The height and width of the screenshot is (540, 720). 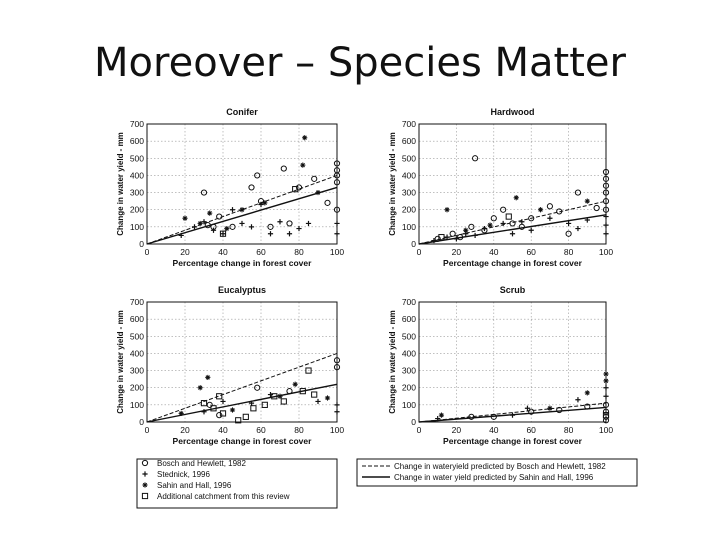 I want to click on chart-title: Eucalyptus, so click(x=242, y=290).